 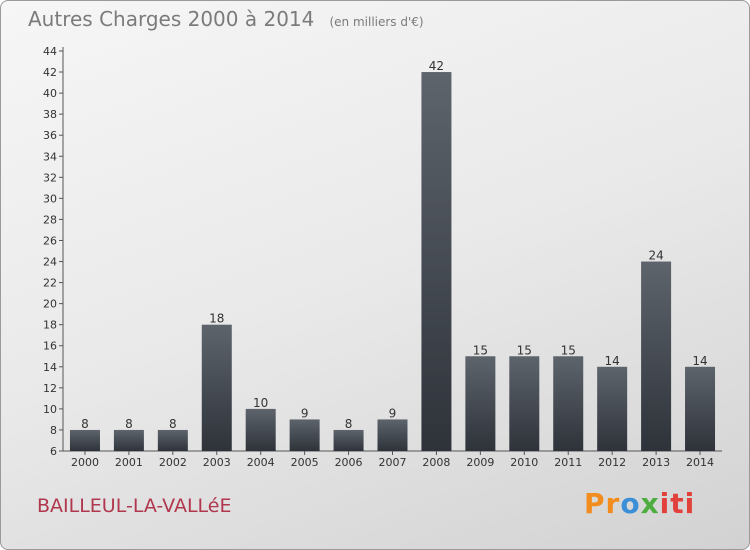 What do you see at coordinates (171, 19) in the screenshot?
I see `chart-title: Autres Charges 2000 à 2014` at bounding box center [171, 19].